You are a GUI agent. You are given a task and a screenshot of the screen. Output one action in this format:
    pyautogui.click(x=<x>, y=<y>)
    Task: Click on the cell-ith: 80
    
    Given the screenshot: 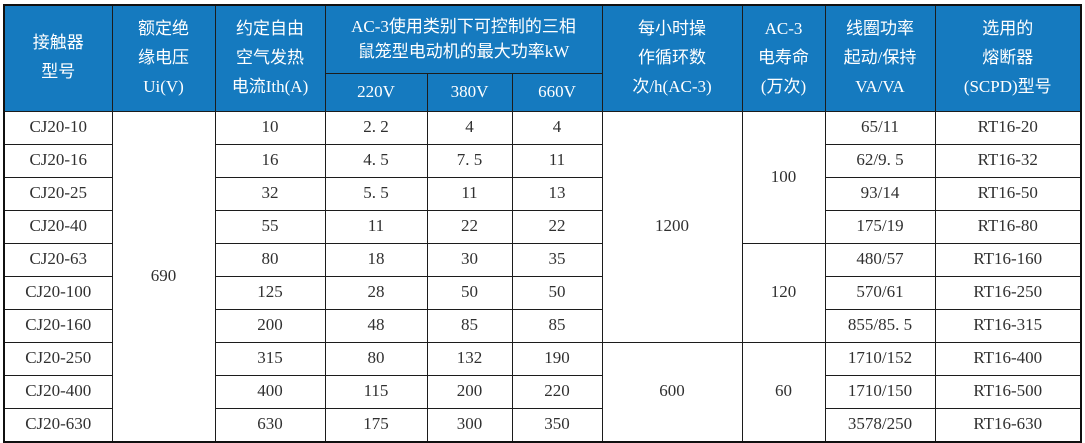 What is the action you would take?
    pyautogui.click(x=270, y=259)
    